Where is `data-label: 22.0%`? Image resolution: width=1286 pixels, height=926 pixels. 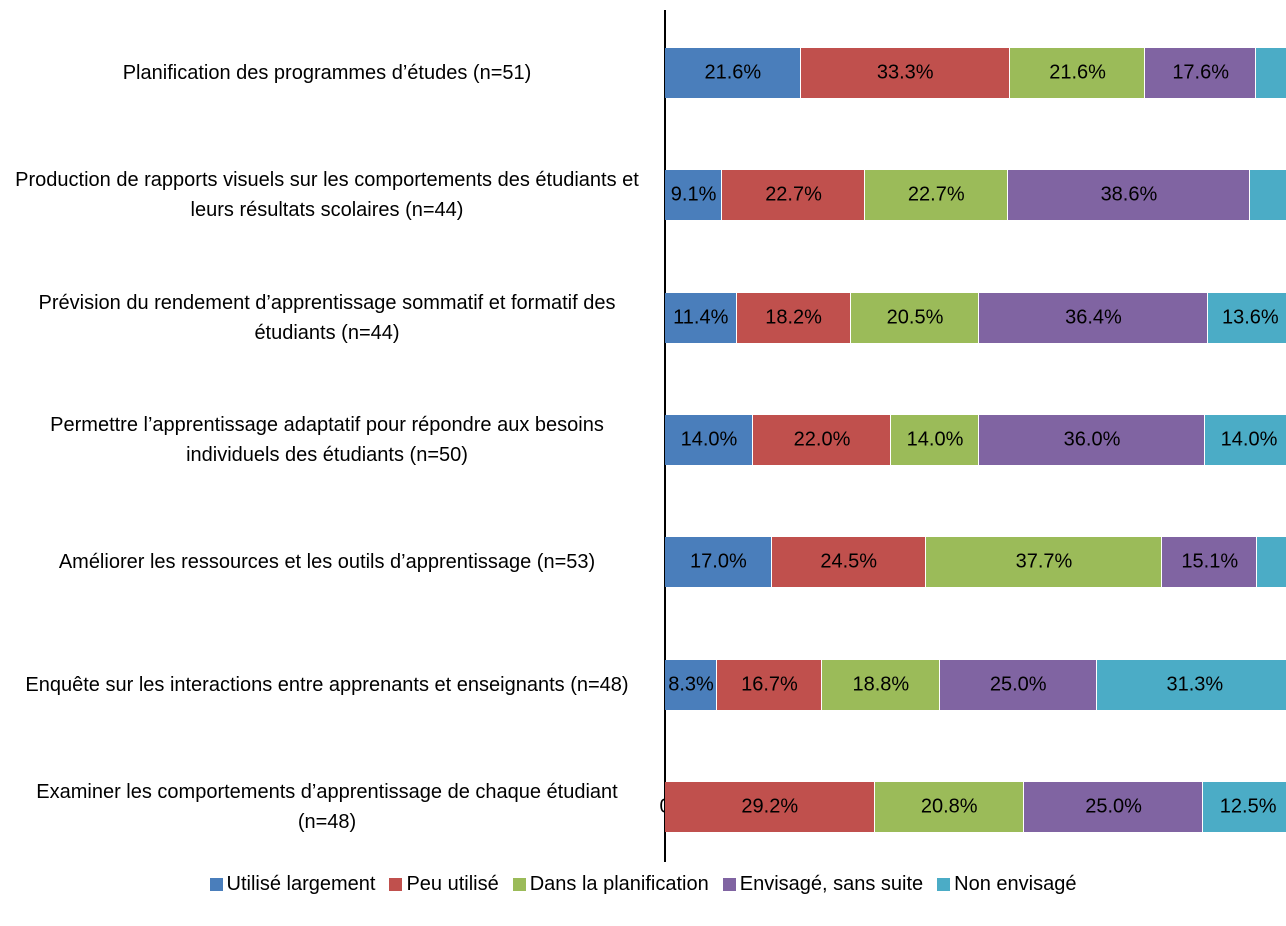
data-label: 22.0% is located at coordinates (822, 439).